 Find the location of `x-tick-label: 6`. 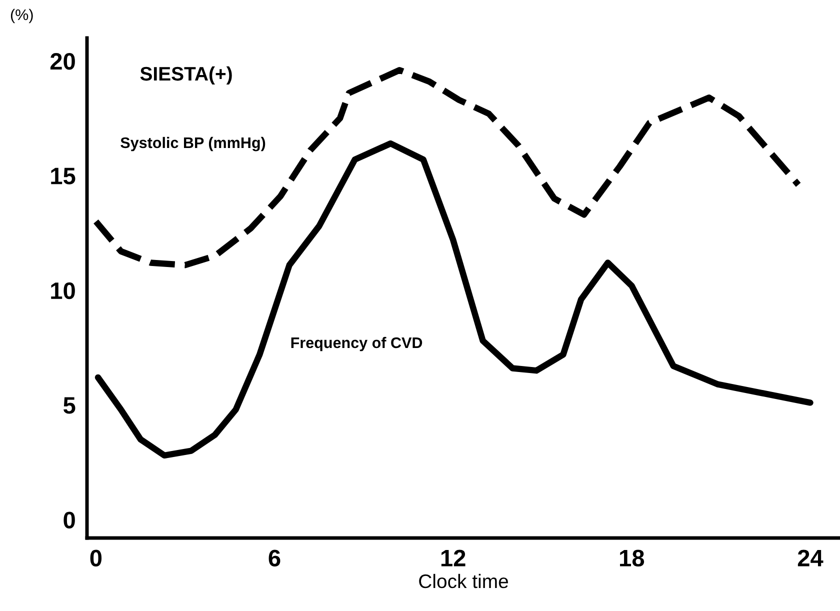

x-tick-label: 6 is located at coordinates (274, 558).